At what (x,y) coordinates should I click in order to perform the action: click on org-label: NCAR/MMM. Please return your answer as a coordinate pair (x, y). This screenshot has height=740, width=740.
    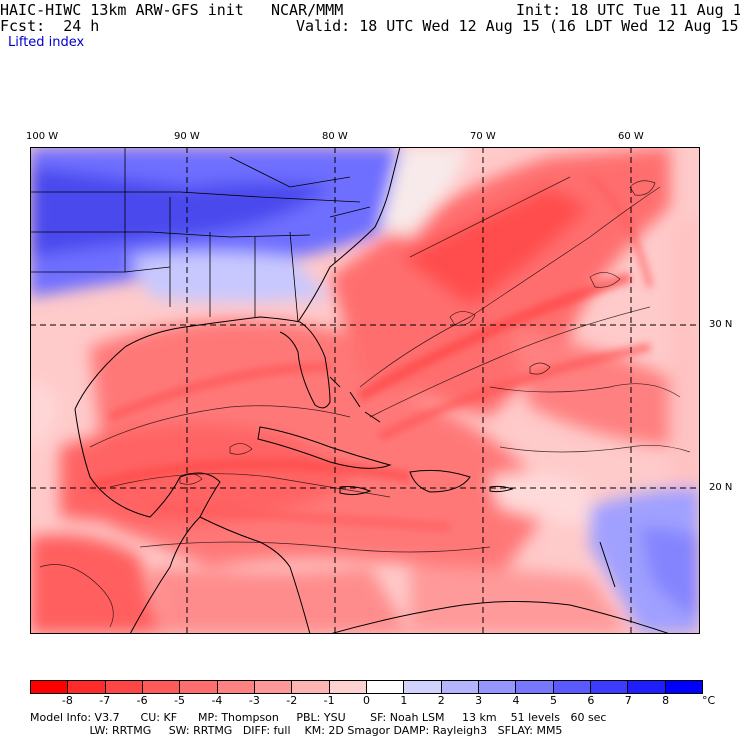
    Looking at the image, I should click on (307, 10).